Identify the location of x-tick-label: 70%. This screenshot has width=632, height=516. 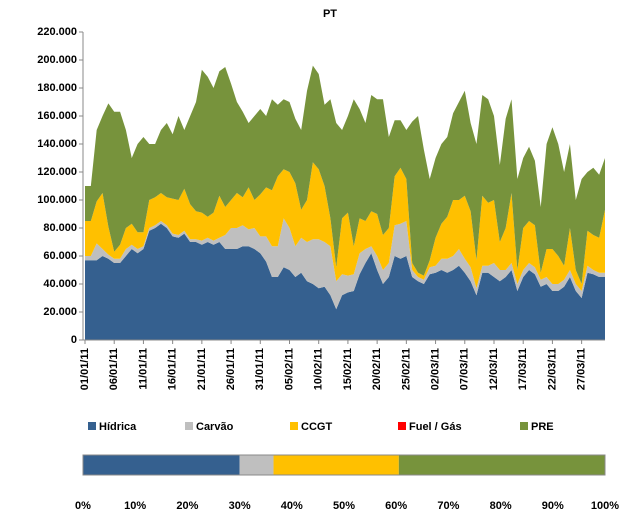
(448, 506).